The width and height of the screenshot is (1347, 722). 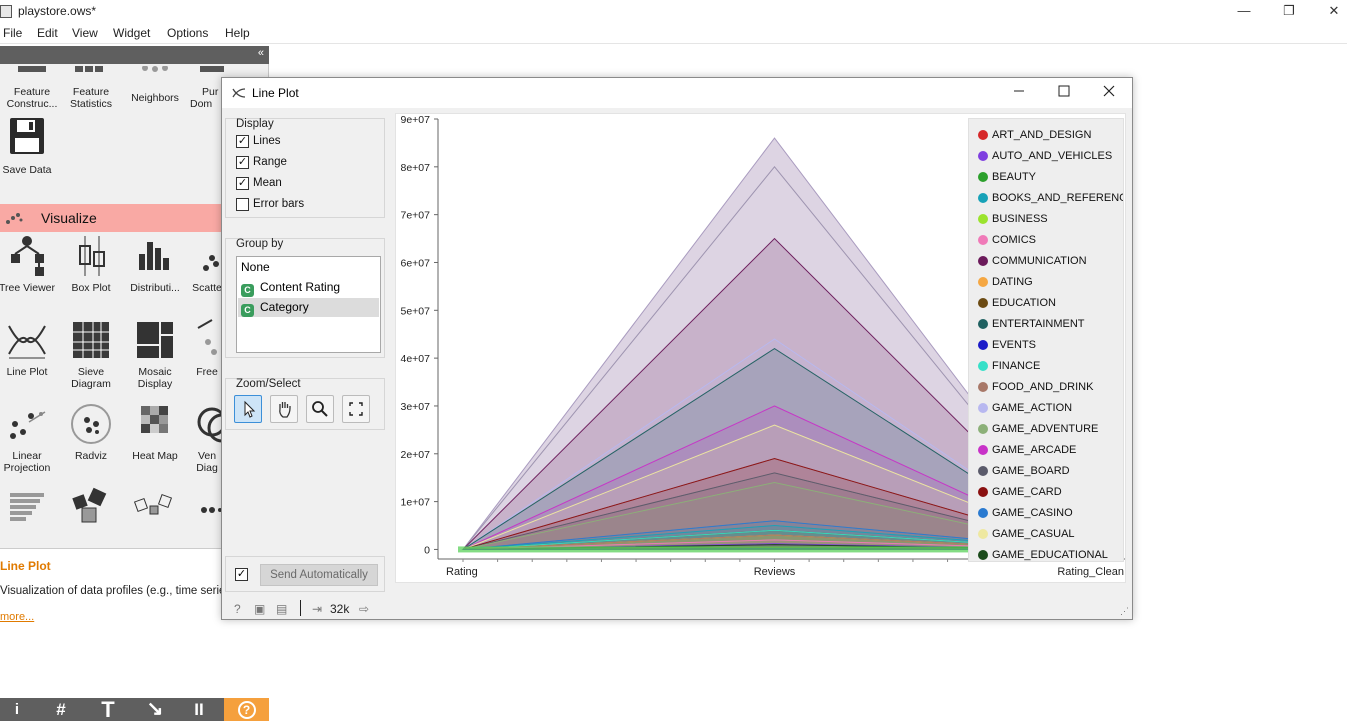 I want to click on reset-zoom-icon, so click(x=356, y=409).